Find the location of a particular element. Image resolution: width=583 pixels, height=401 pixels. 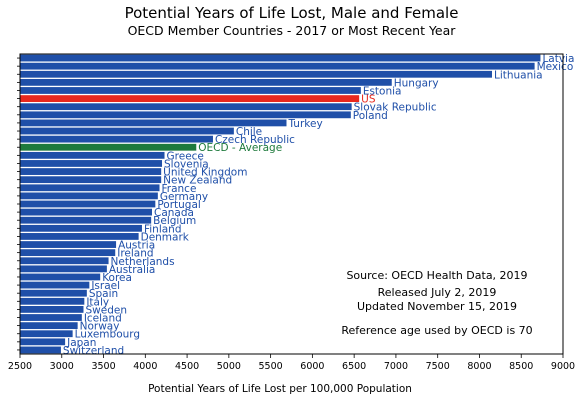

bar-label-italy: Italy is located at coordinates (97, 302).